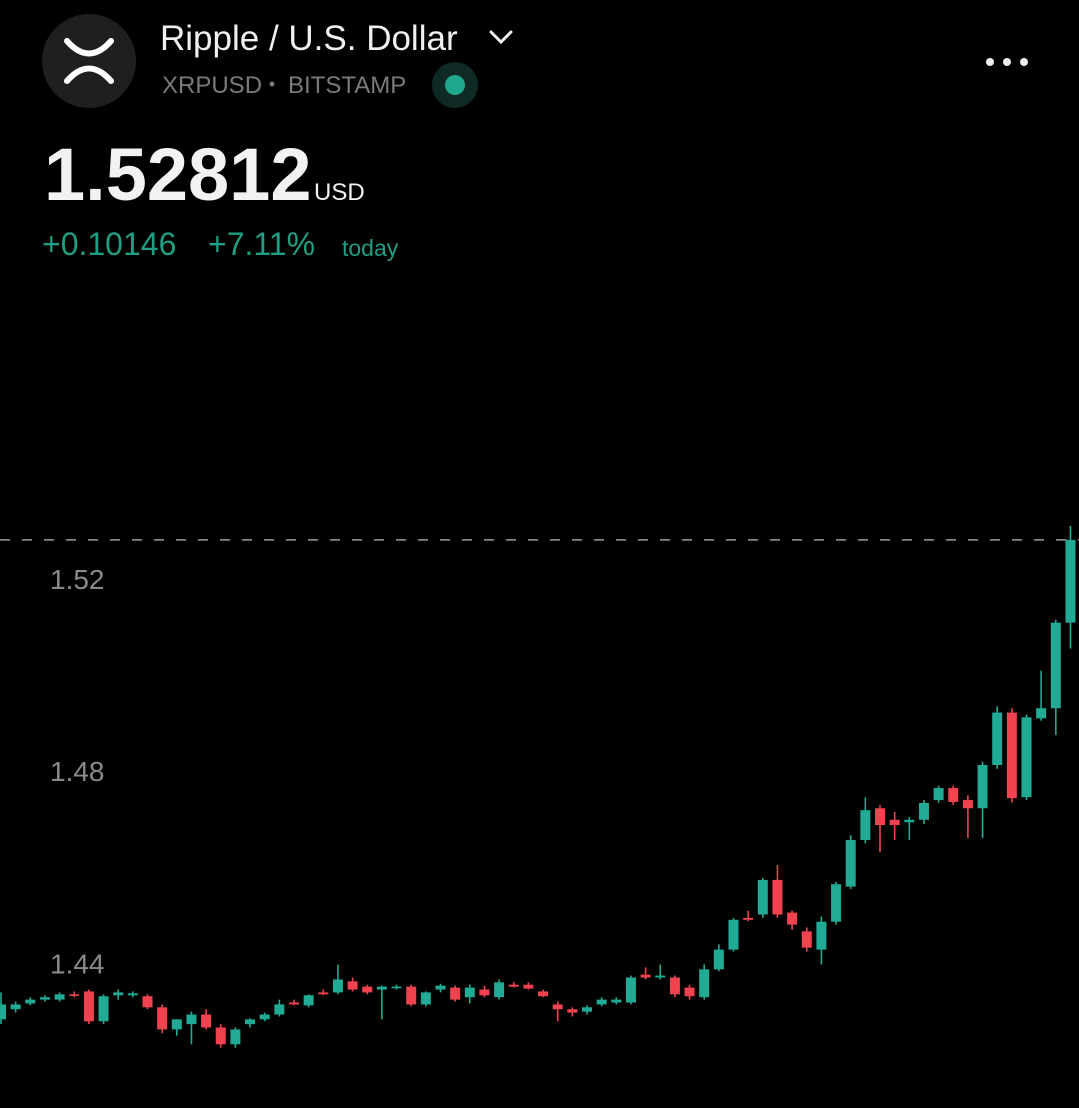  What do you see at coordinates (261, 244) in the screenshot?
I see `percent-change: +7.11%` at bounding box center [261, 244].